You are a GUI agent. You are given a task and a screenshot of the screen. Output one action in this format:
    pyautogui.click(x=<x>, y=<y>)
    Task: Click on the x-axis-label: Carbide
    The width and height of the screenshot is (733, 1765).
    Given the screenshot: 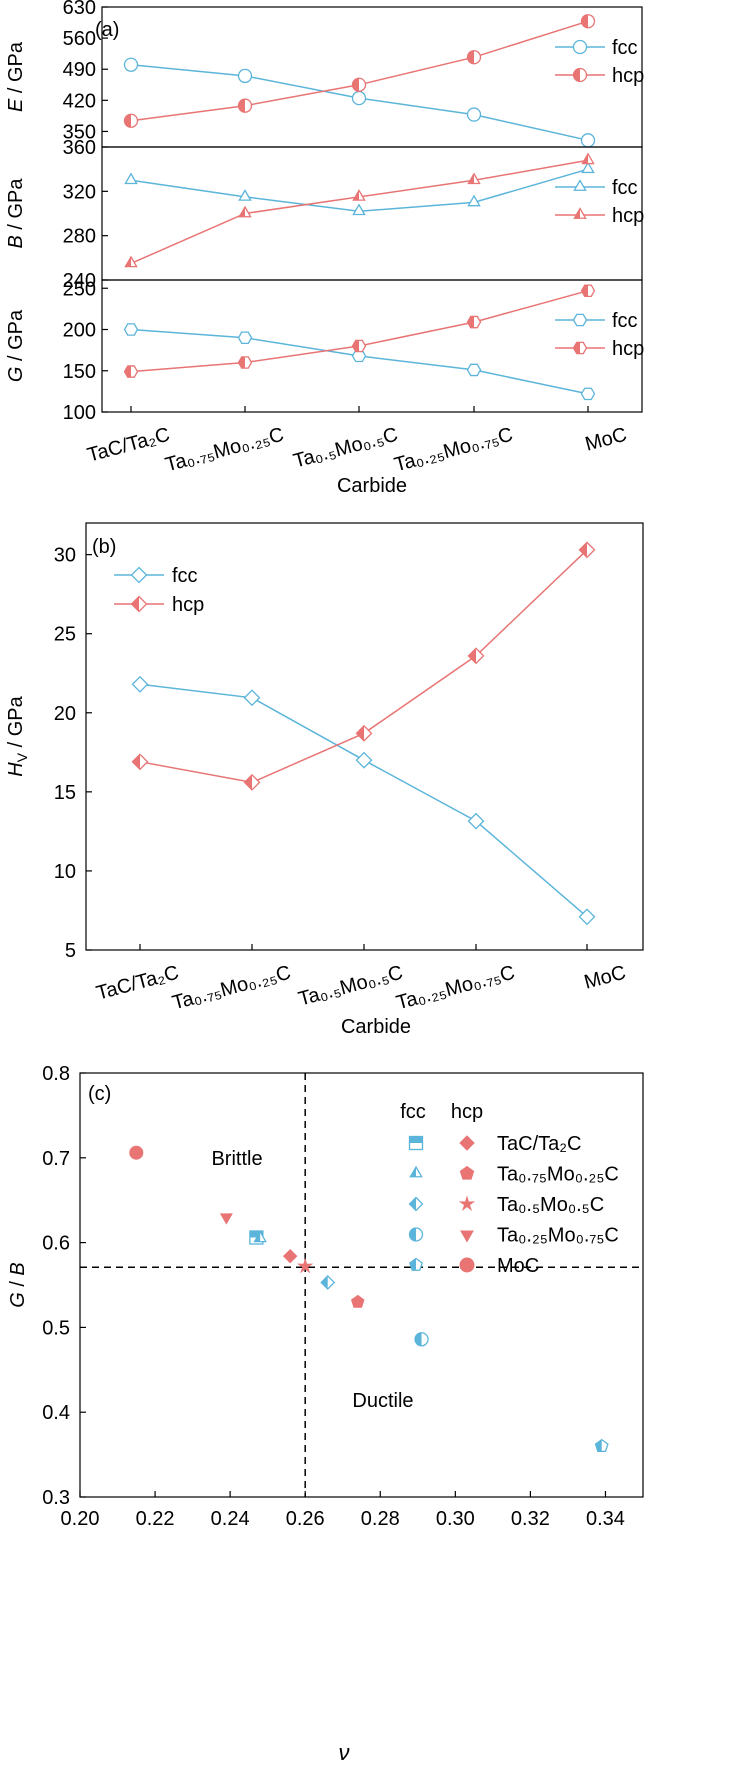 What is the action you would take?
    pyautogui.click(x=376, y=1027)
    